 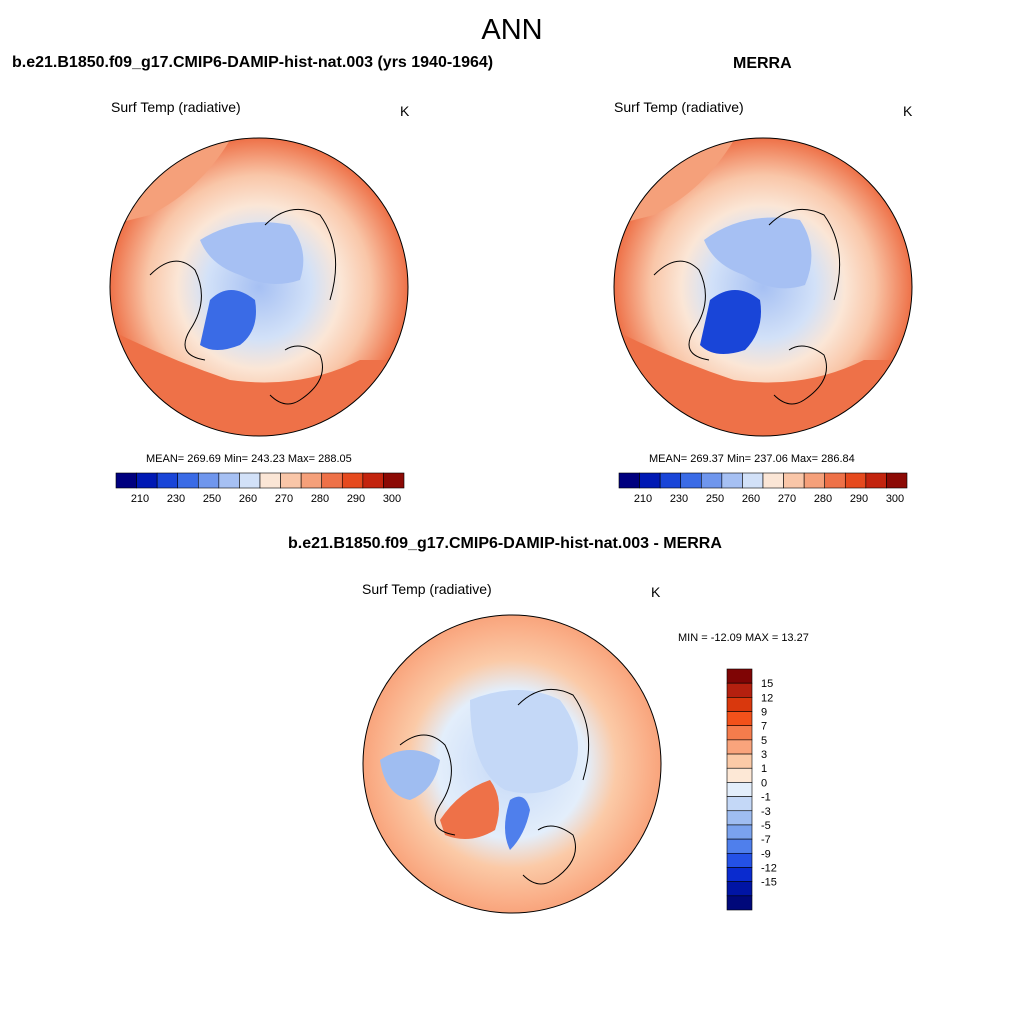 What do you see at coordinates (715, 499) in the screenshot?
I see `colorbar-merra-tick-label: 250` at bounding box center [715, 499].